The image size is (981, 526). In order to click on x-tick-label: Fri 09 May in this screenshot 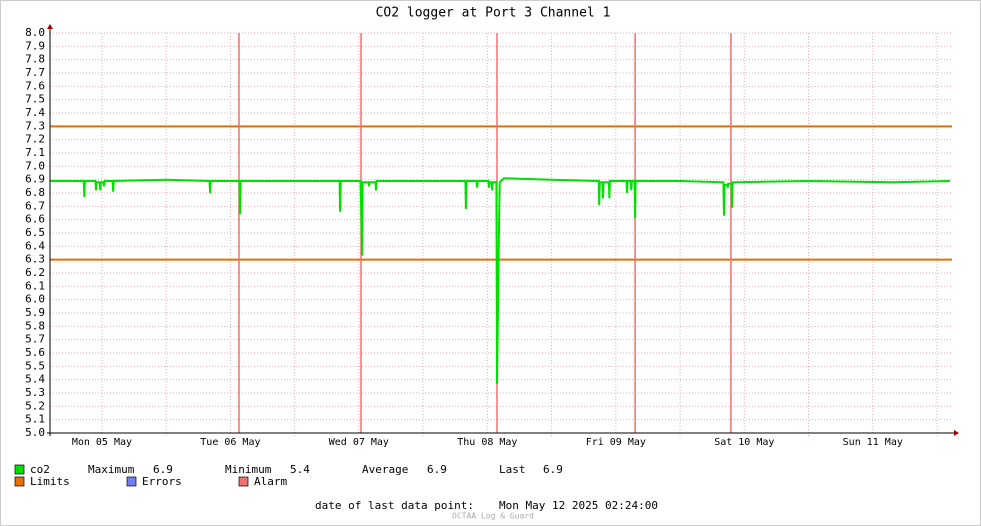, I will do `click(616, 442)`.